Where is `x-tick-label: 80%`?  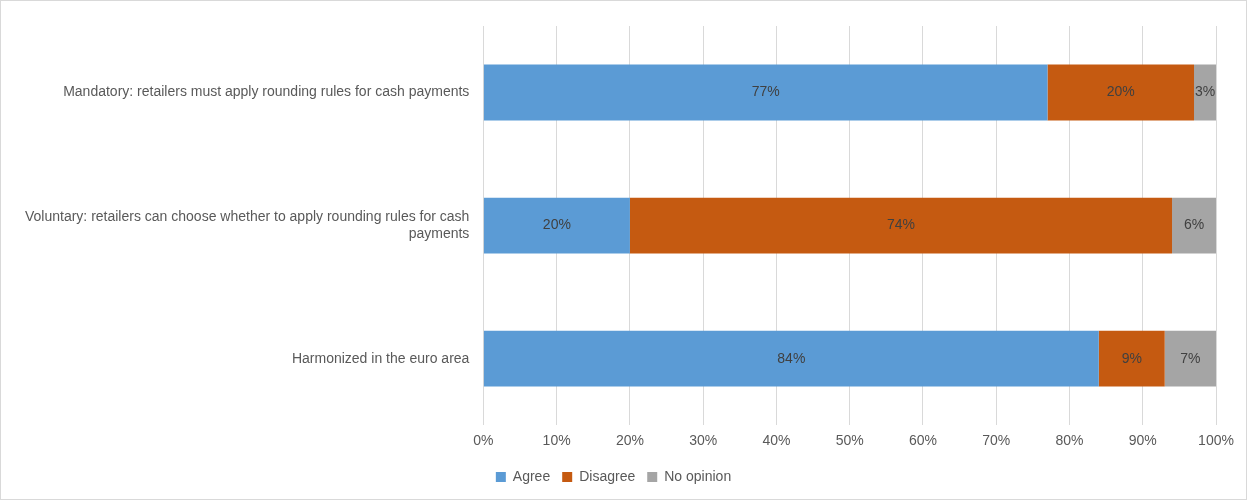
x-tick-label: 80% is located at coordinates (1069, 440).